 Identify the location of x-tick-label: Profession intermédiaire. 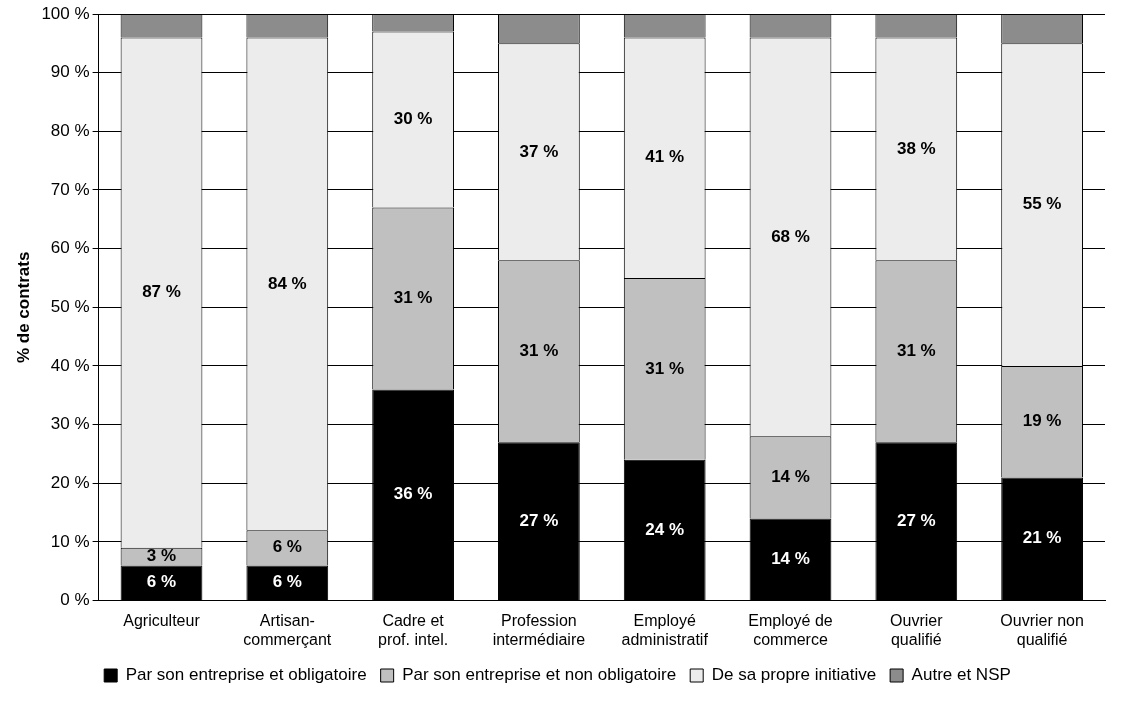
(539, 629).